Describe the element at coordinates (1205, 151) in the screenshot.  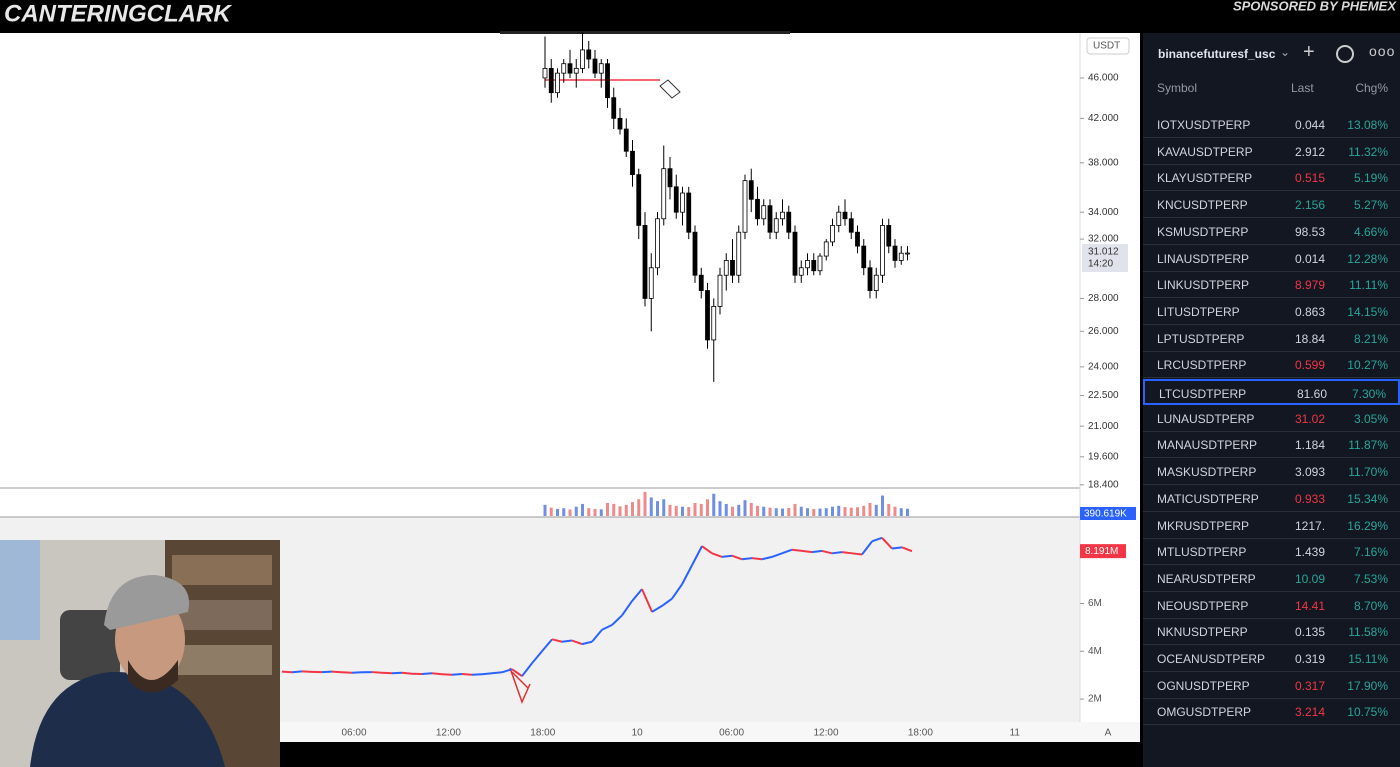
I see `symbol: KAVAUSDTPERP` at that location.